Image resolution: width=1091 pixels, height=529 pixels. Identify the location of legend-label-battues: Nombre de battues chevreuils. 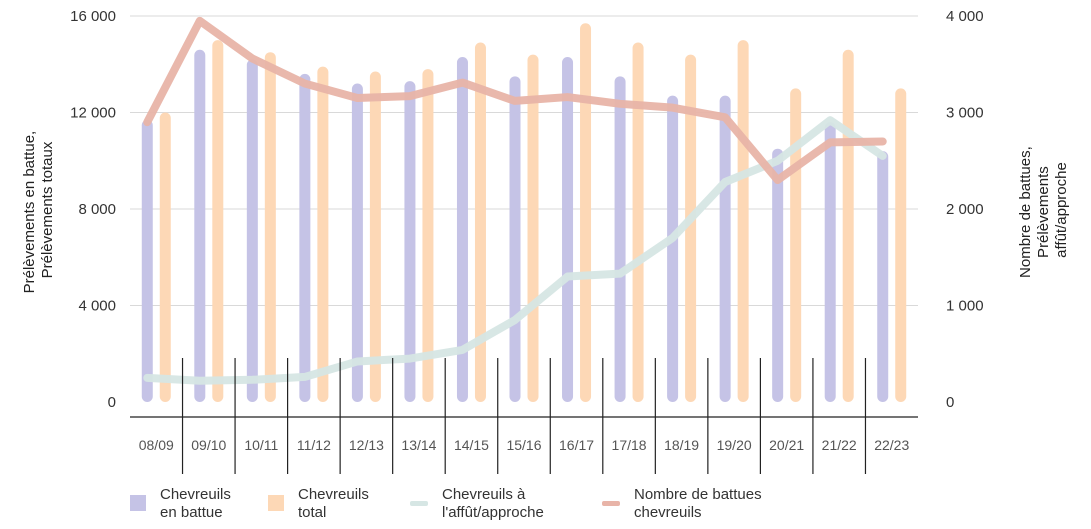
(719, 504).